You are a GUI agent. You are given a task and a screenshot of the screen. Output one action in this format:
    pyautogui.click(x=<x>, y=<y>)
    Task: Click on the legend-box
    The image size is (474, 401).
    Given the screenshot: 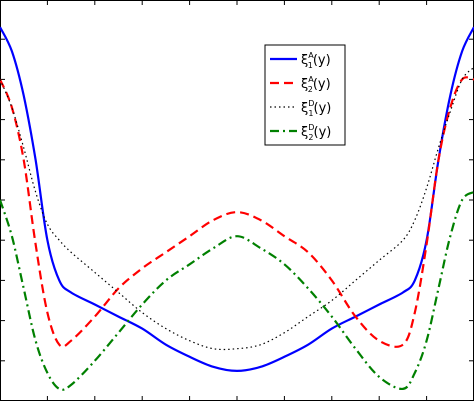 What is the action you would take?
    pyautogui.click(x=305, y=95)
    